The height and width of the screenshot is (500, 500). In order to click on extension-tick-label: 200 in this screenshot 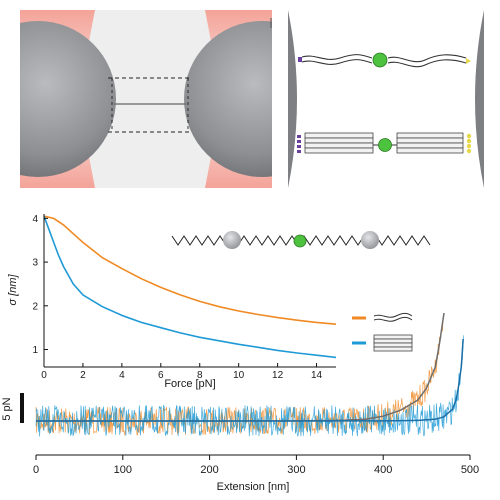, I will do `click(209, 470)`.